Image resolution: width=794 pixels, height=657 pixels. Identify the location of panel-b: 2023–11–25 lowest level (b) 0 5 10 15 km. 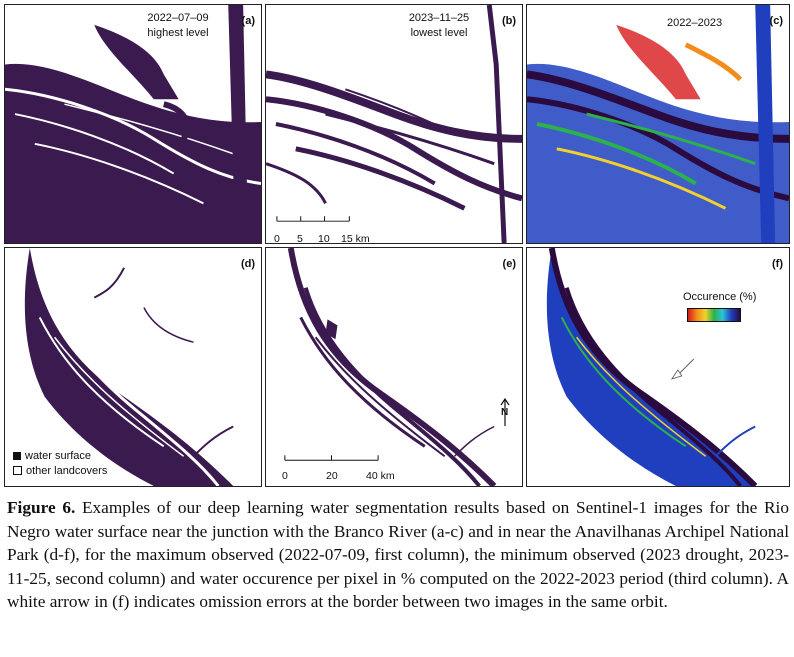
(394, 124).